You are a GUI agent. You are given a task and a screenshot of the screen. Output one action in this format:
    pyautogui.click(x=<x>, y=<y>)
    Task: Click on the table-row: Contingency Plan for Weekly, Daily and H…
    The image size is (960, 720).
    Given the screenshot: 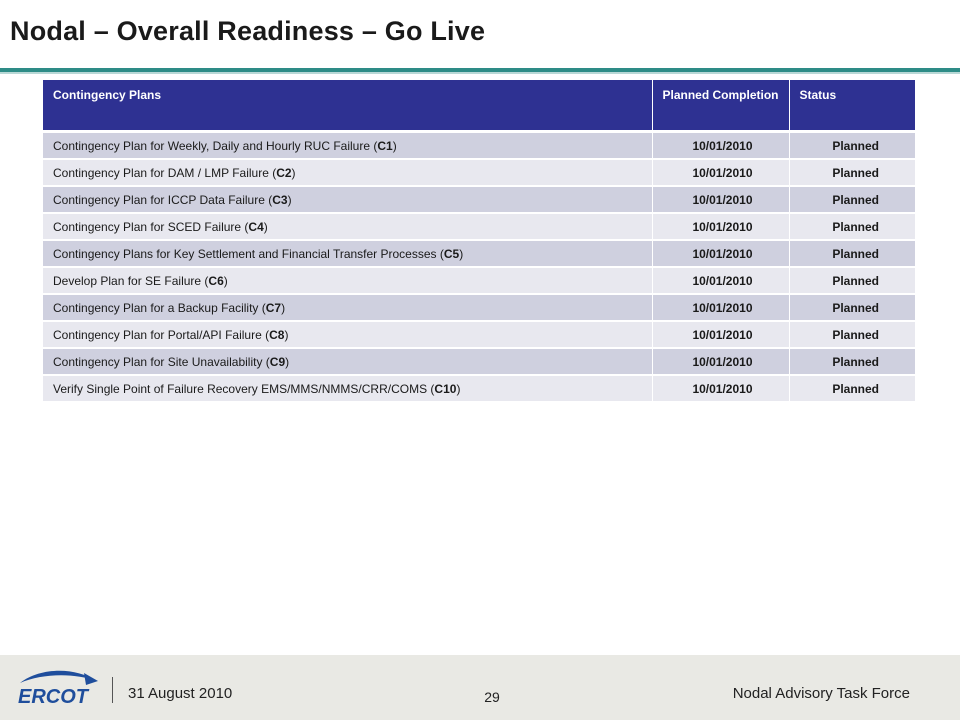 What is the action you would take?
    pyautogui.click(x=479, y=145)
    